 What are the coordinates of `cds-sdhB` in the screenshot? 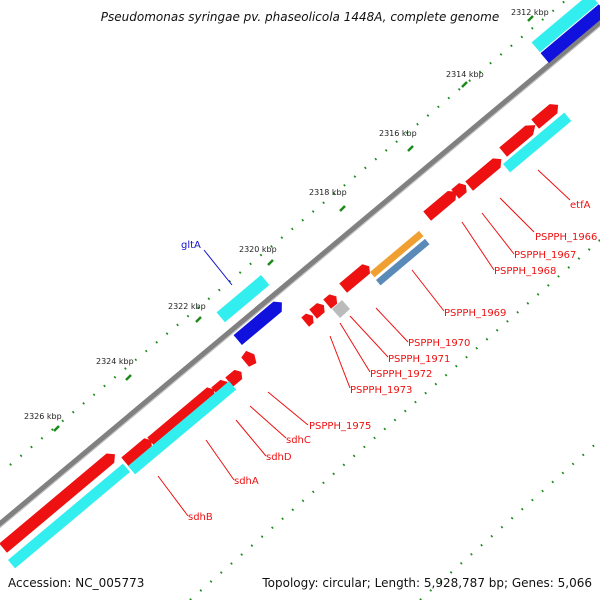 It's located at (136, 452).